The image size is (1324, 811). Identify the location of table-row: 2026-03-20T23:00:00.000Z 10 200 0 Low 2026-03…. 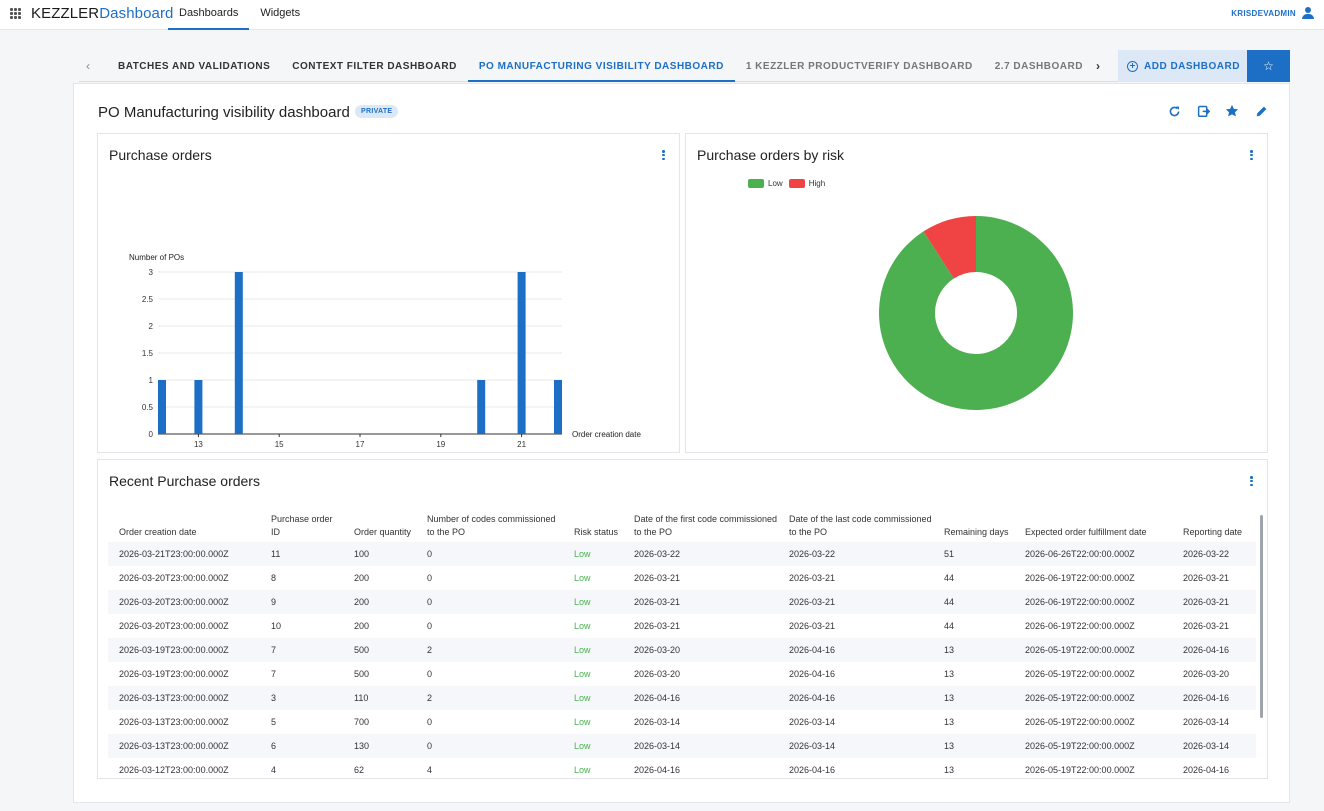
(682, 626).